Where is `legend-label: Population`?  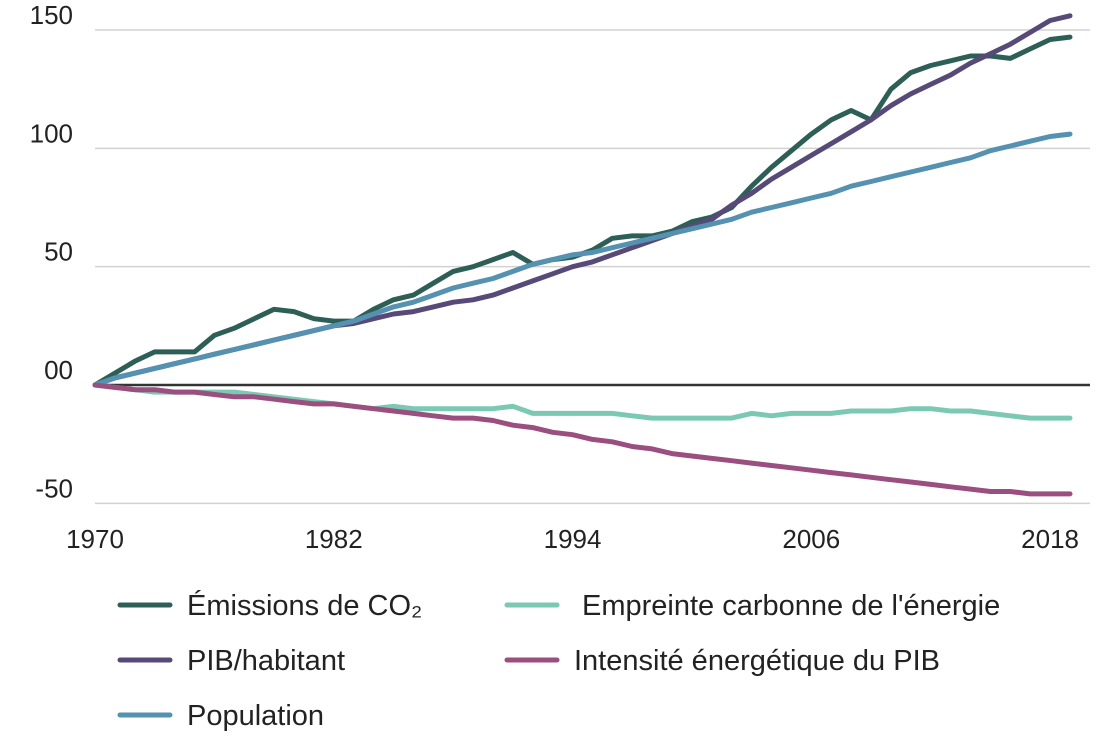
legend-label: Population is located at coordinates (255, 716).